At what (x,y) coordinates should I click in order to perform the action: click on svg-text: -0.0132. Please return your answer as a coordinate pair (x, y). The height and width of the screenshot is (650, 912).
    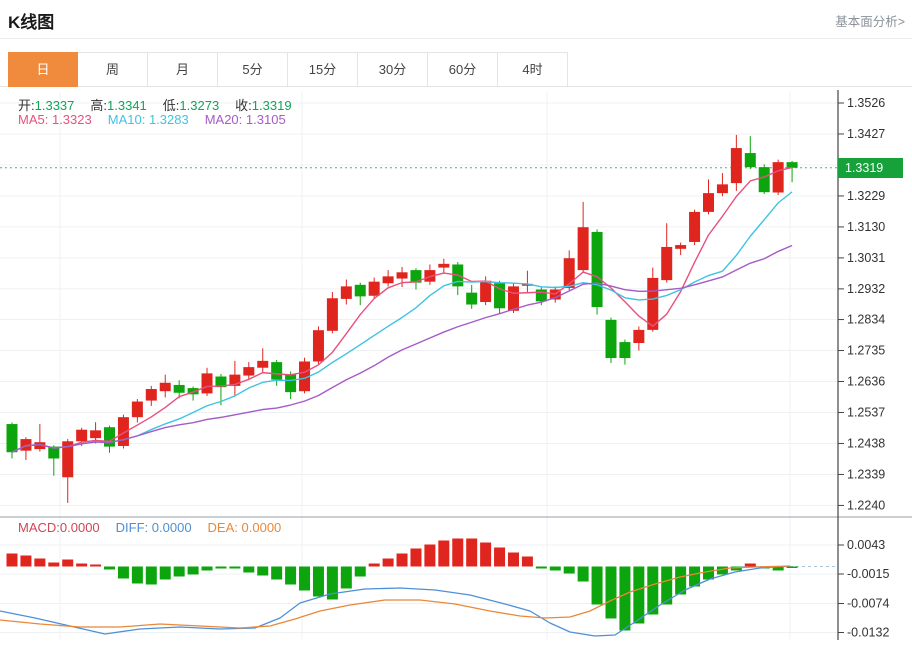
    Looking at the image, I should click on (868, 633).